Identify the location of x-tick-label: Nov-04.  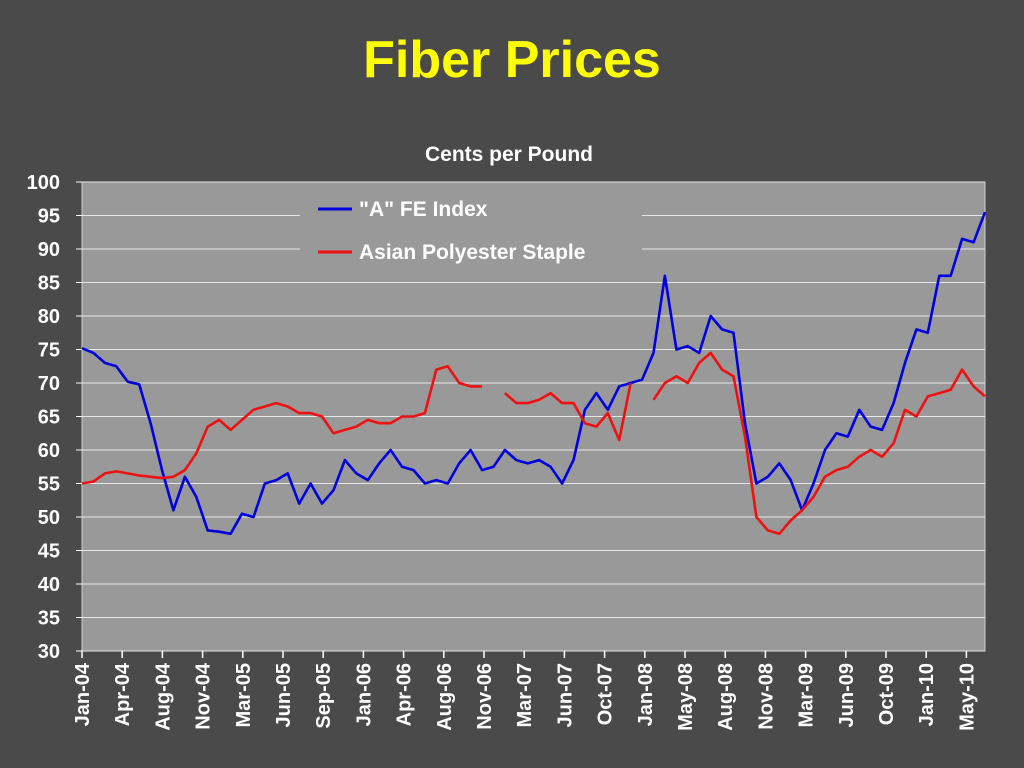
(204, 696).